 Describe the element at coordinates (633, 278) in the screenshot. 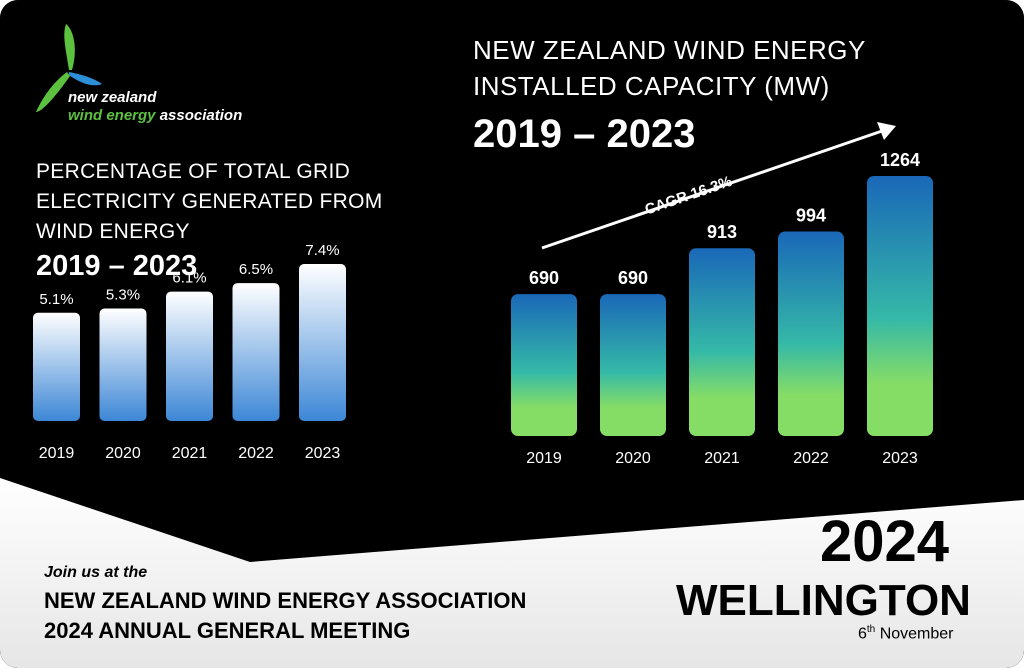

I see `data-label-2020: 690` at that location.